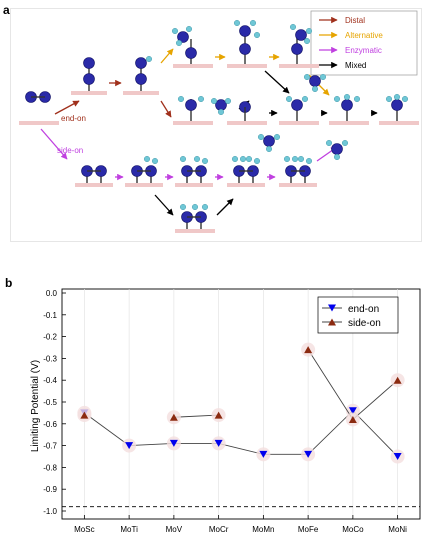 This screenshot has width=432, height=550. Describe the element at coordinates (241, 433) in the screenshot. I see `series-line-end-on` at that location.